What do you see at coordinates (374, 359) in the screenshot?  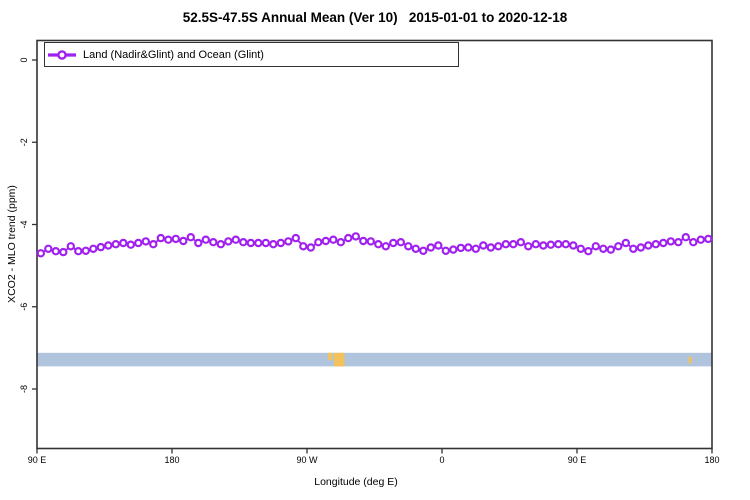 I see `ocean-band` at bounding box center [374, 359].